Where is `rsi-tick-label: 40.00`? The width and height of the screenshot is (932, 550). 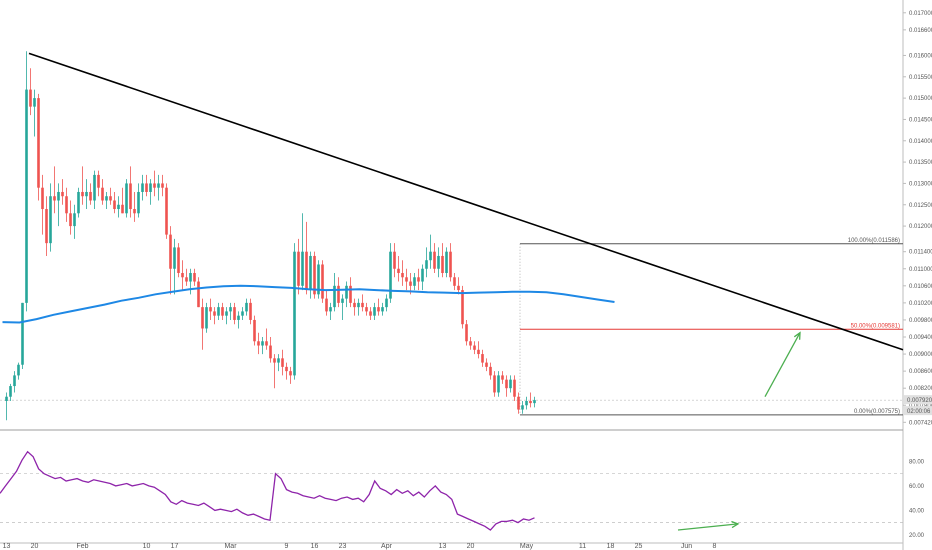 rsi-tick-label: 40.00 is located at coordinates (917, 511).